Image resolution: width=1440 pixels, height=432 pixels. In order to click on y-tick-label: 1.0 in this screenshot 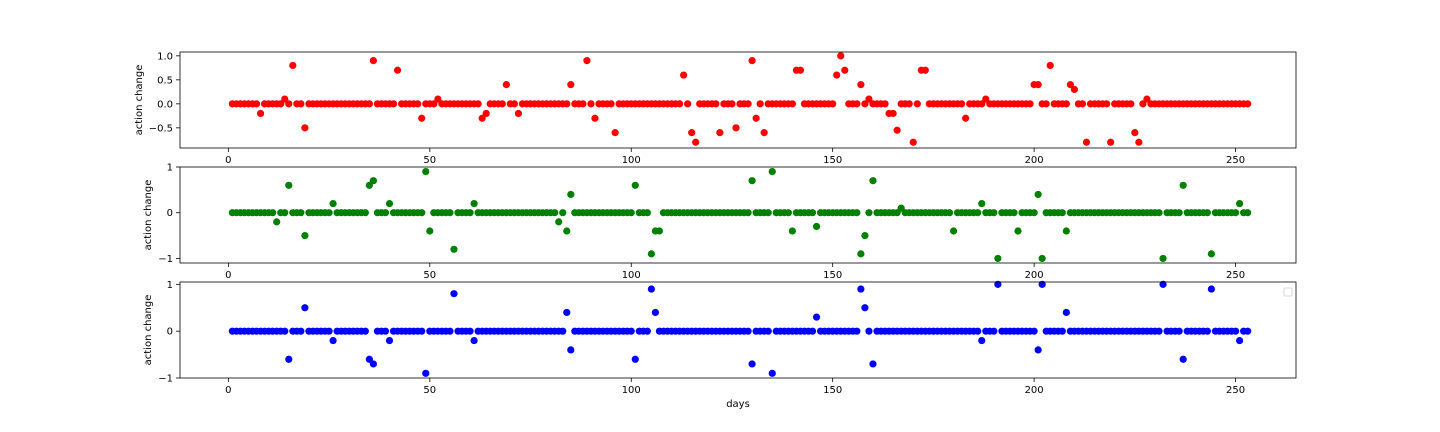, I will do `click(165, 56)`.